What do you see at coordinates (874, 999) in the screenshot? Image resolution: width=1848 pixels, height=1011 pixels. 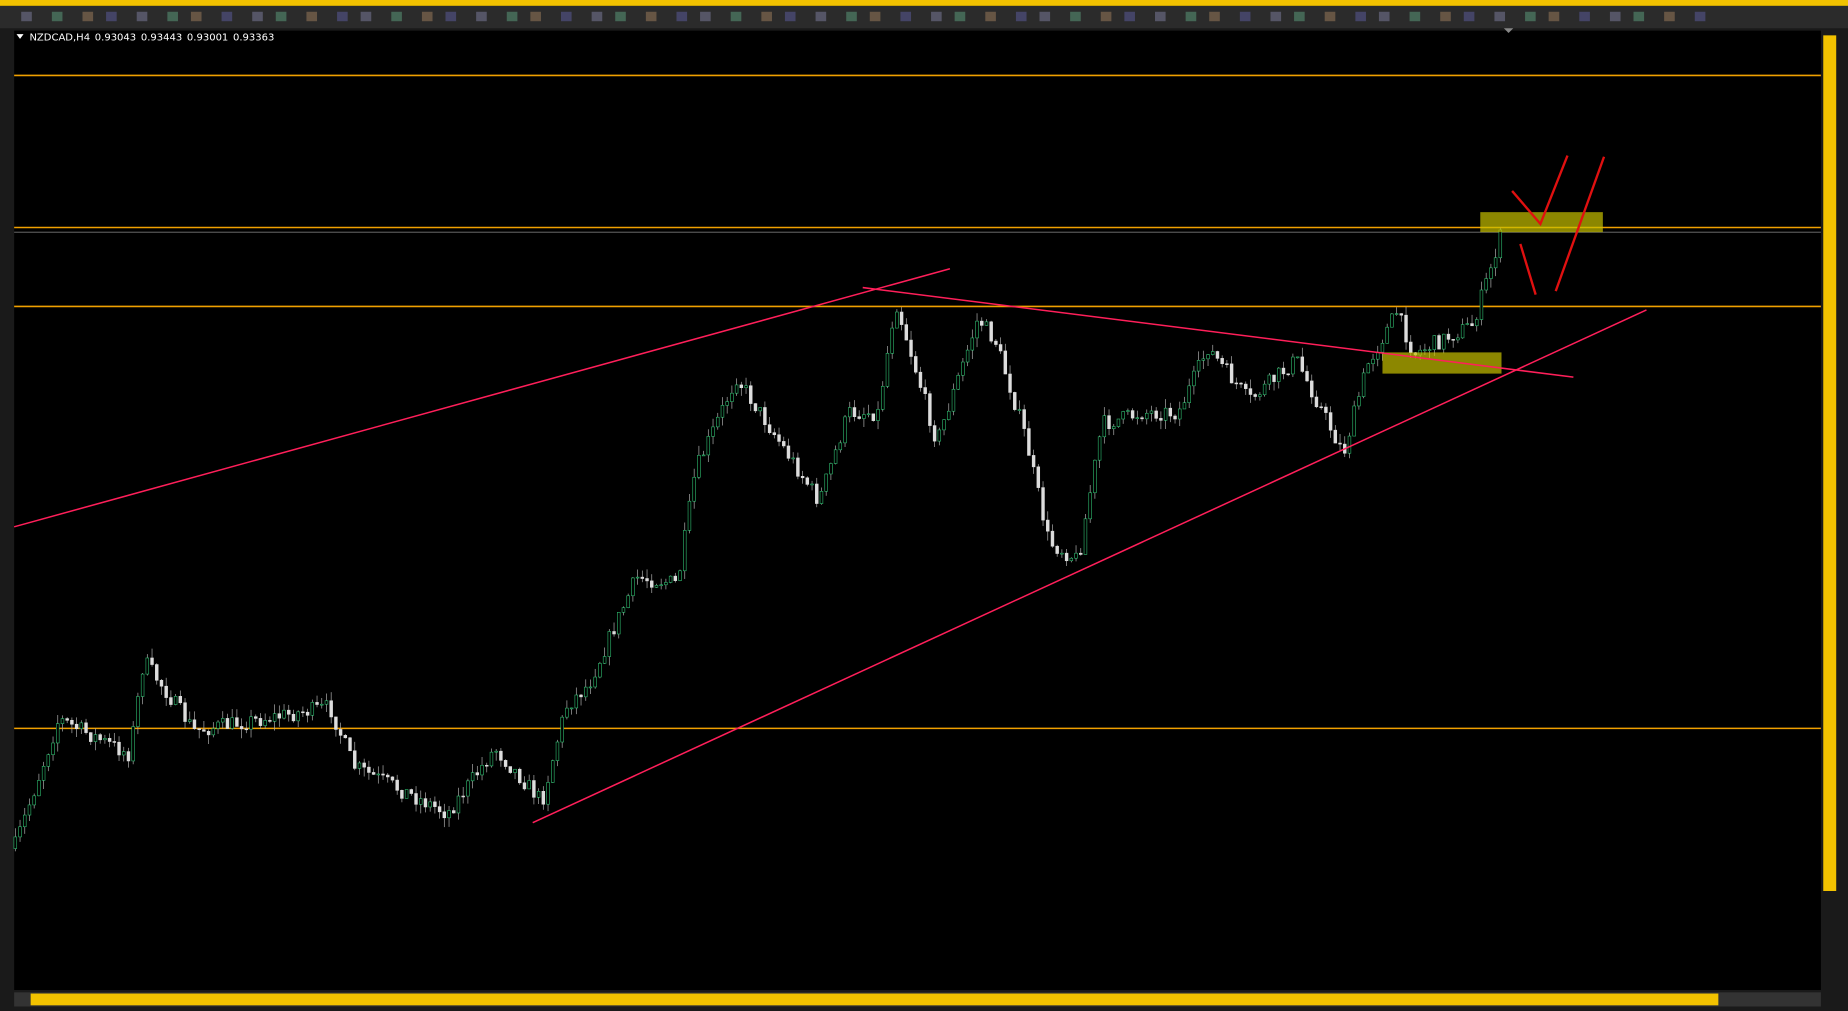 I see `horizontal-scrollbar` at bounding box center [874, 999].